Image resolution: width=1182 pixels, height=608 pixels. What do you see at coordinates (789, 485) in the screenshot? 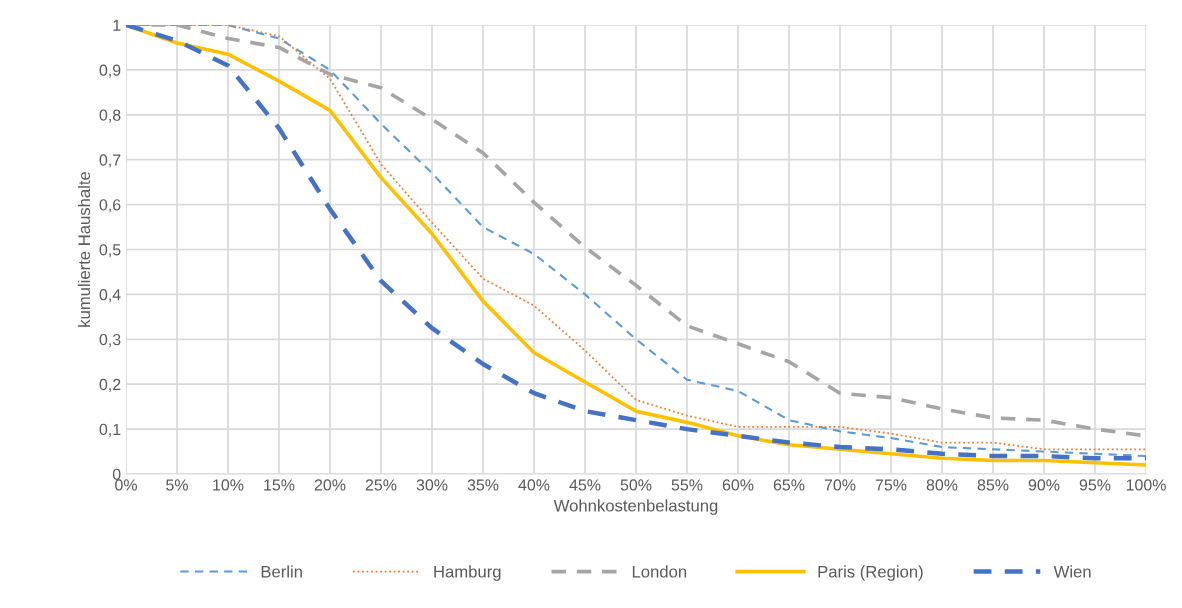
I see `x-tick-label: 65%` at bounding box center [789, 485].